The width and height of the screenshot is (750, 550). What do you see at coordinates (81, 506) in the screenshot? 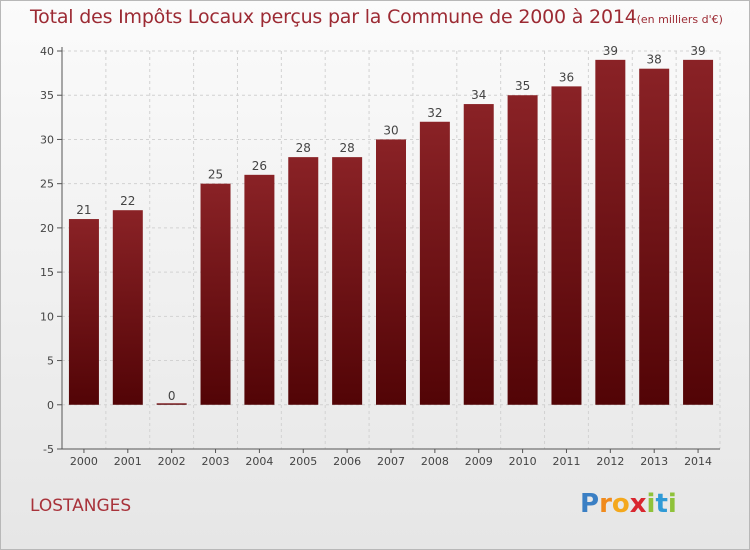
I see `commune-name: LOSTANGES` at bounding box center [81, 506].